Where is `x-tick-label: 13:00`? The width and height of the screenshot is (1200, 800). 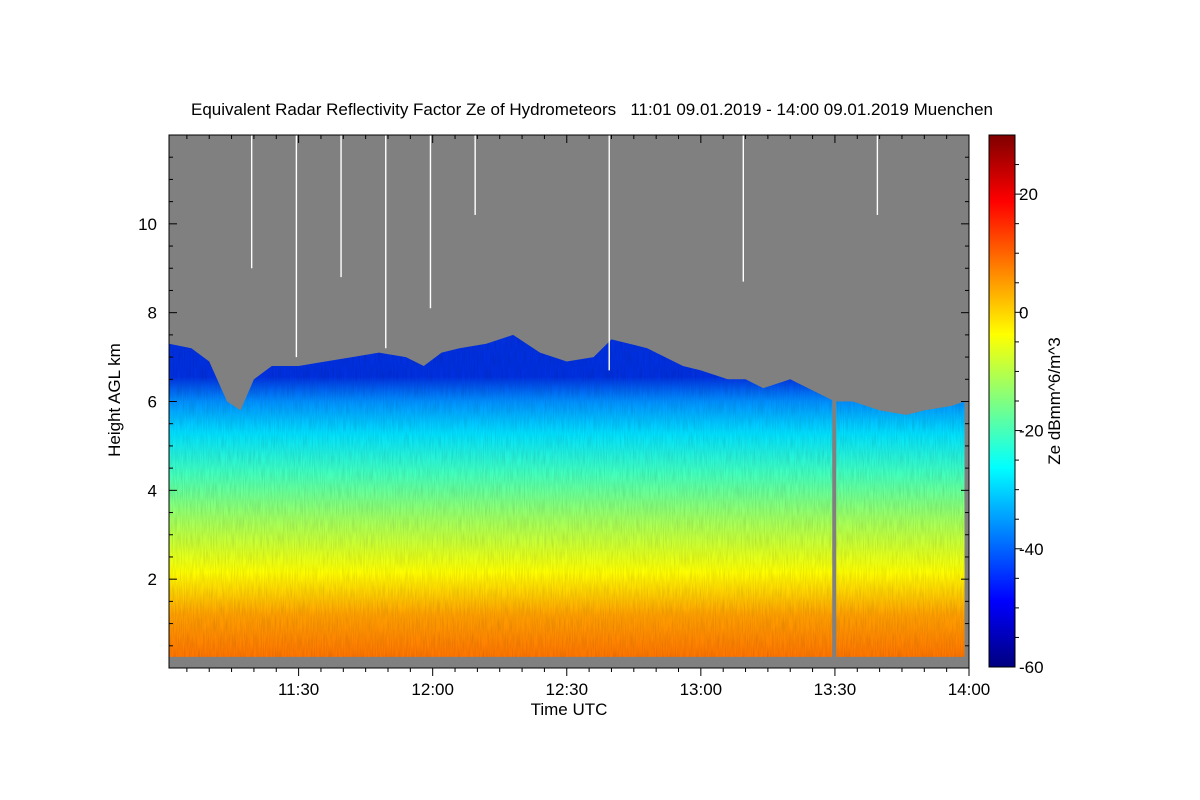 x-tick-label: 13:00 is located at coordinates (701, 689).